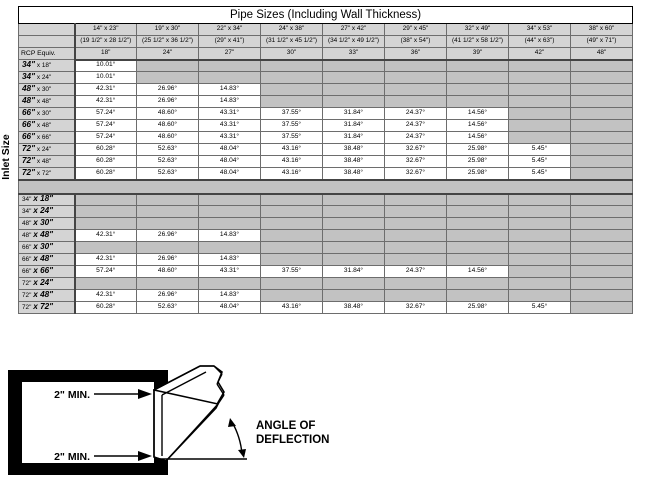 This screenshot has width=650, height=483. I want to click on column-header-rcp-3: 30", so click(291, 54).